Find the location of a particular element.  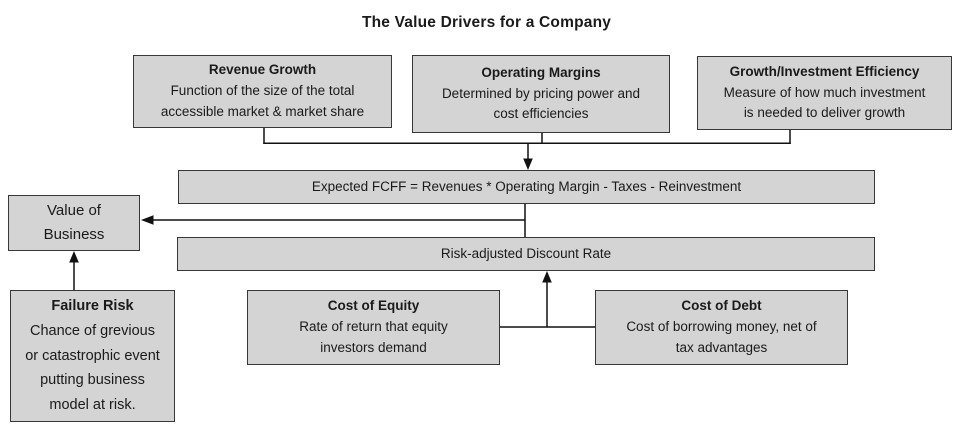

box-value-of-business-label: Value of Business is located at coordinates (74, 222).